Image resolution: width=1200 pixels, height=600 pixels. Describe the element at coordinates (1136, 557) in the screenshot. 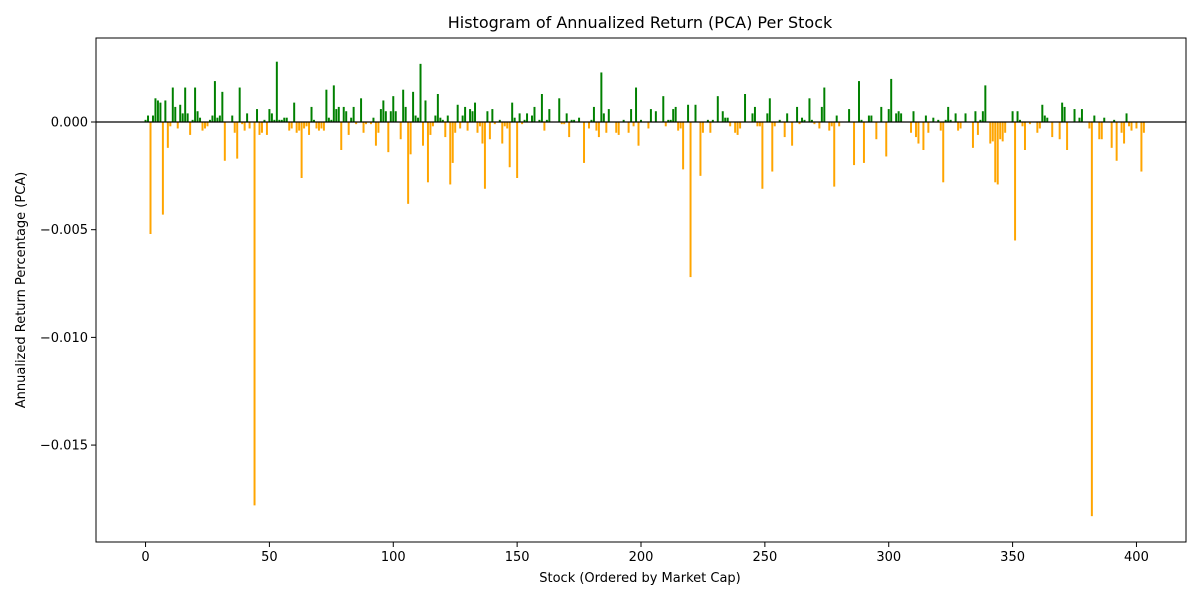

I see `x-tick-label: 400` at that location.